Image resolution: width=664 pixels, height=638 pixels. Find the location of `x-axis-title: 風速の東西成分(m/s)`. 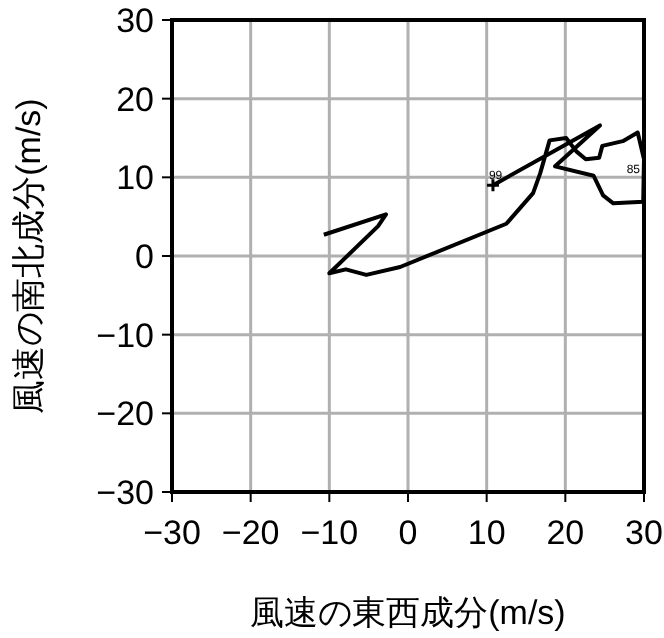

x-axis-title: 風速の東西成分(m/s) is located at coordinates (408, 613).